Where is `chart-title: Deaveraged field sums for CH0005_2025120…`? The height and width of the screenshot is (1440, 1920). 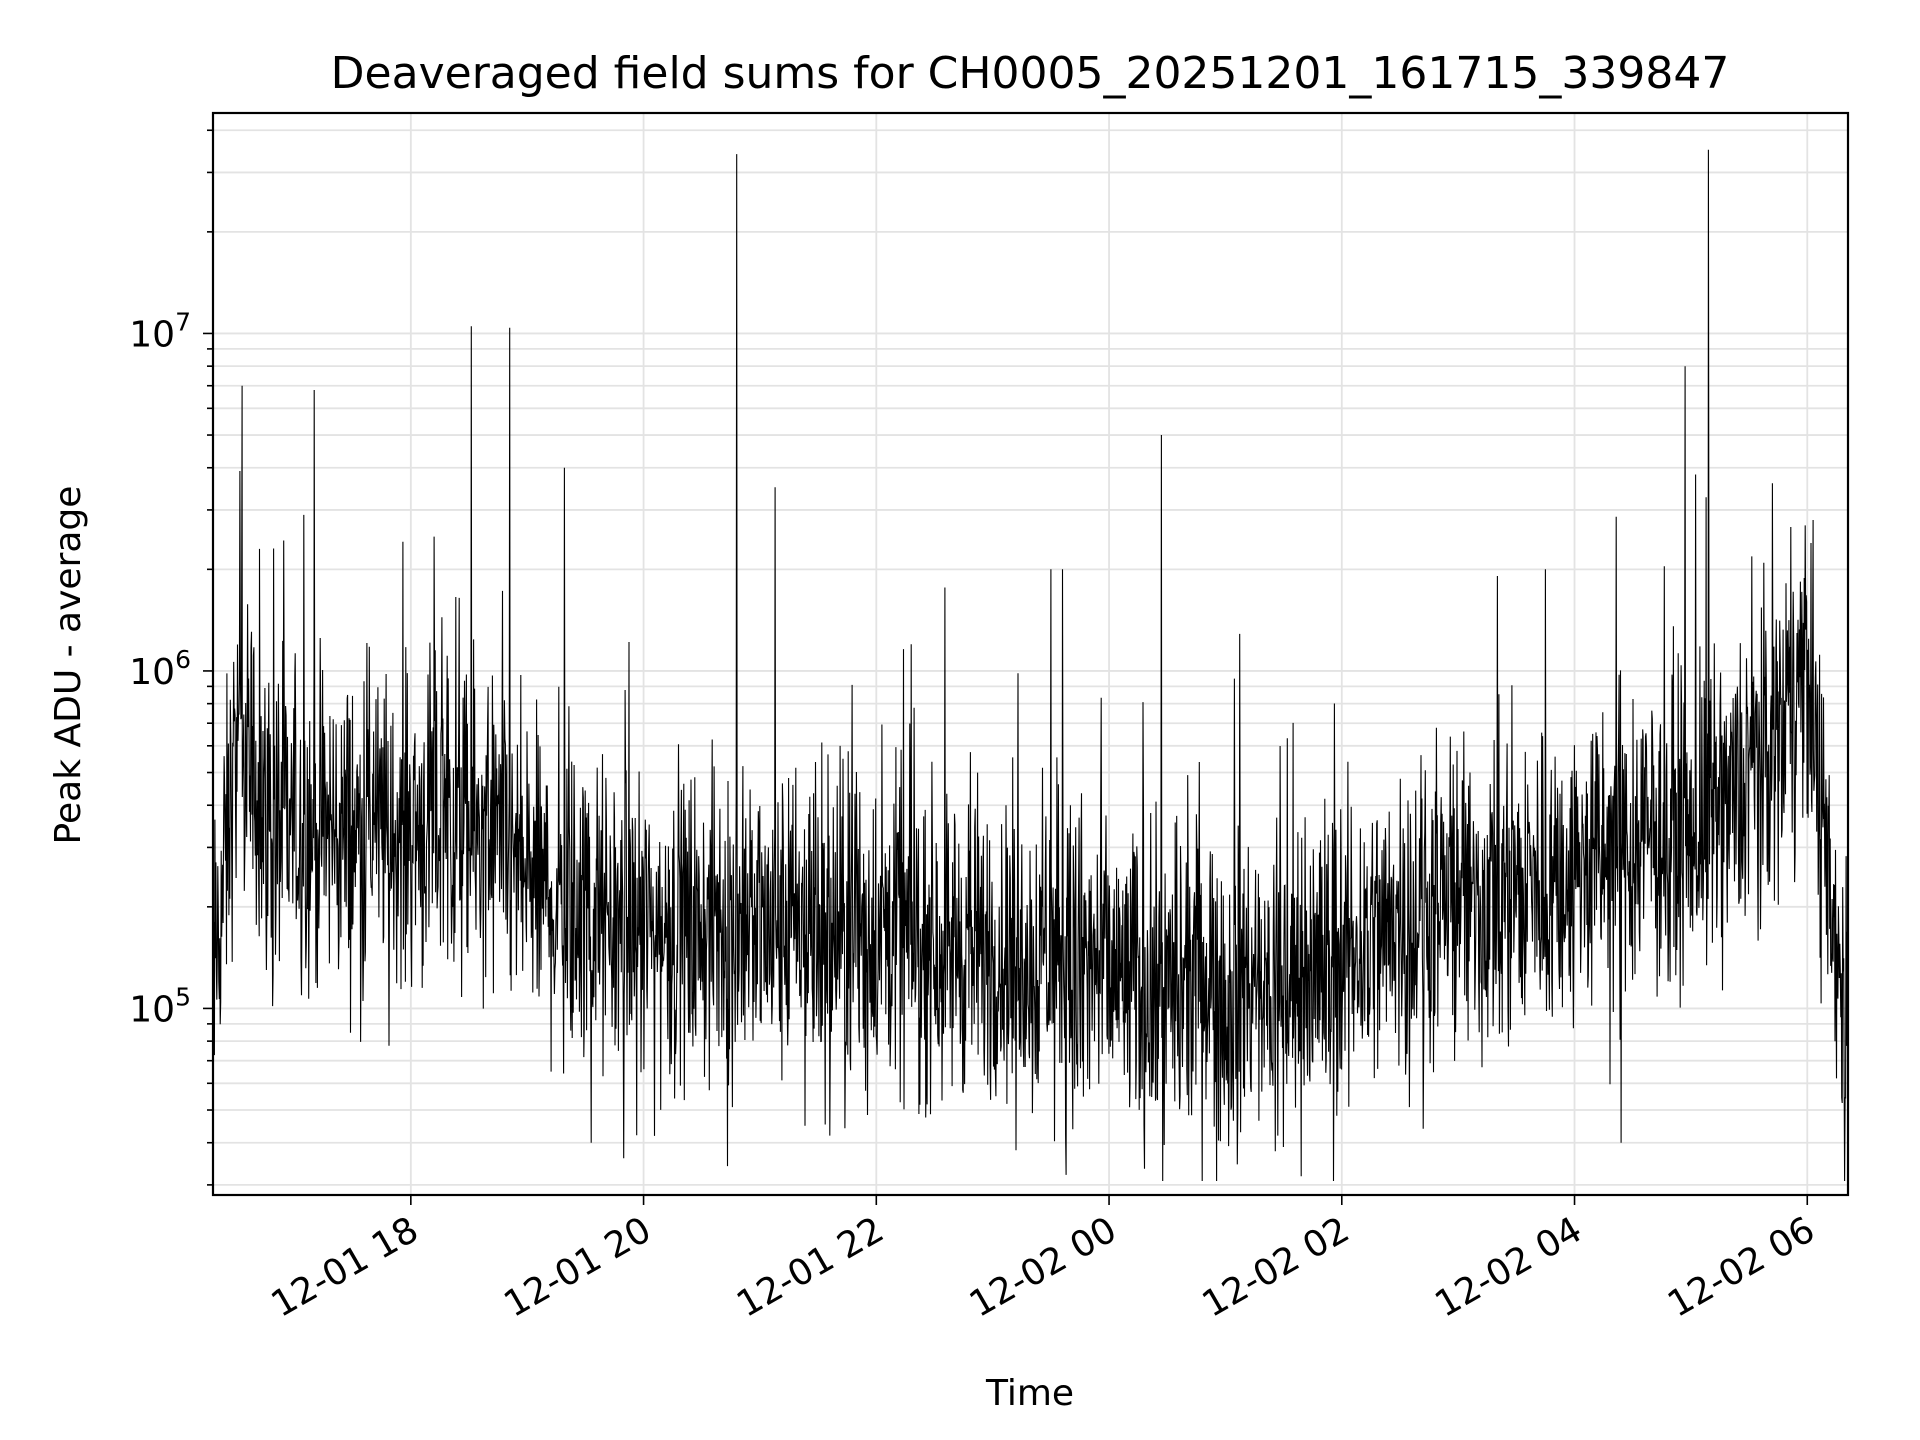 chart-title: Deaveraged field sums for CH0005_2025120… is located at coordinates (1030, 73).